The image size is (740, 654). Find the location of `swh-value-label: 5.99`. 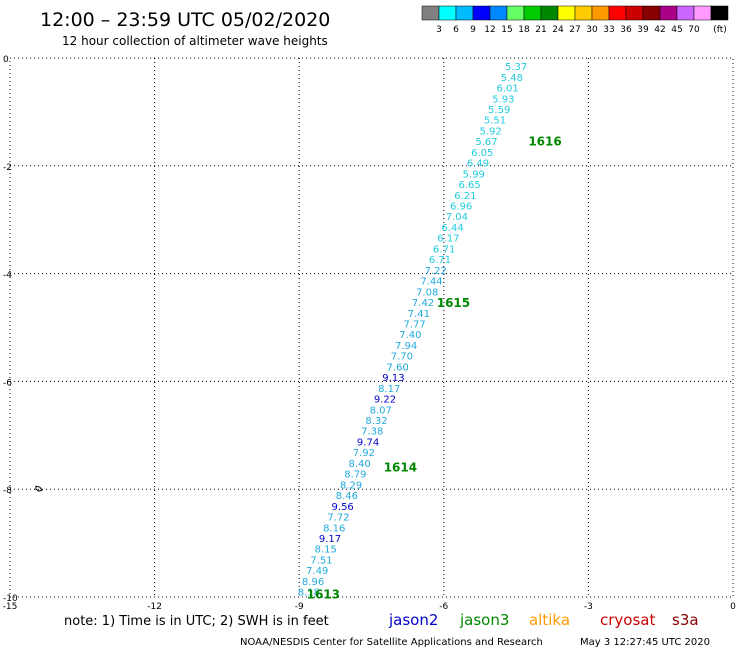

swh-value-label: 5.99 is located at coordinates (474, 174).